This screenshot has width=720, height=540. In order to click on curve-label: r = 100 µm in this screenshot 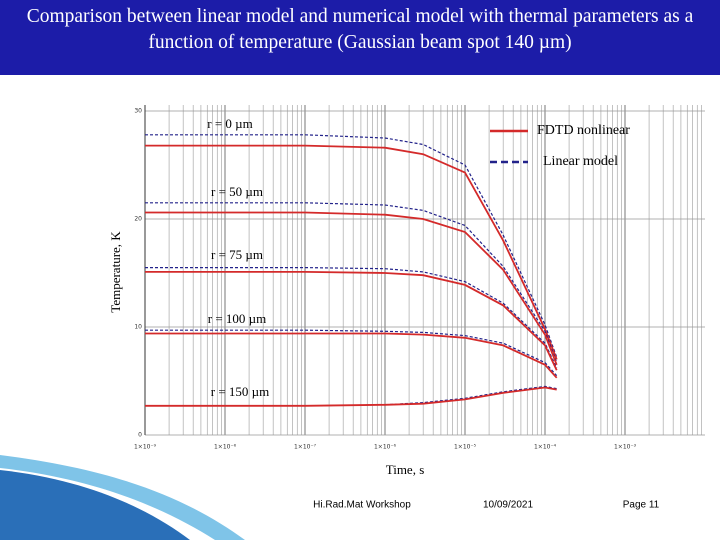, I will do `click(237, 318)`.